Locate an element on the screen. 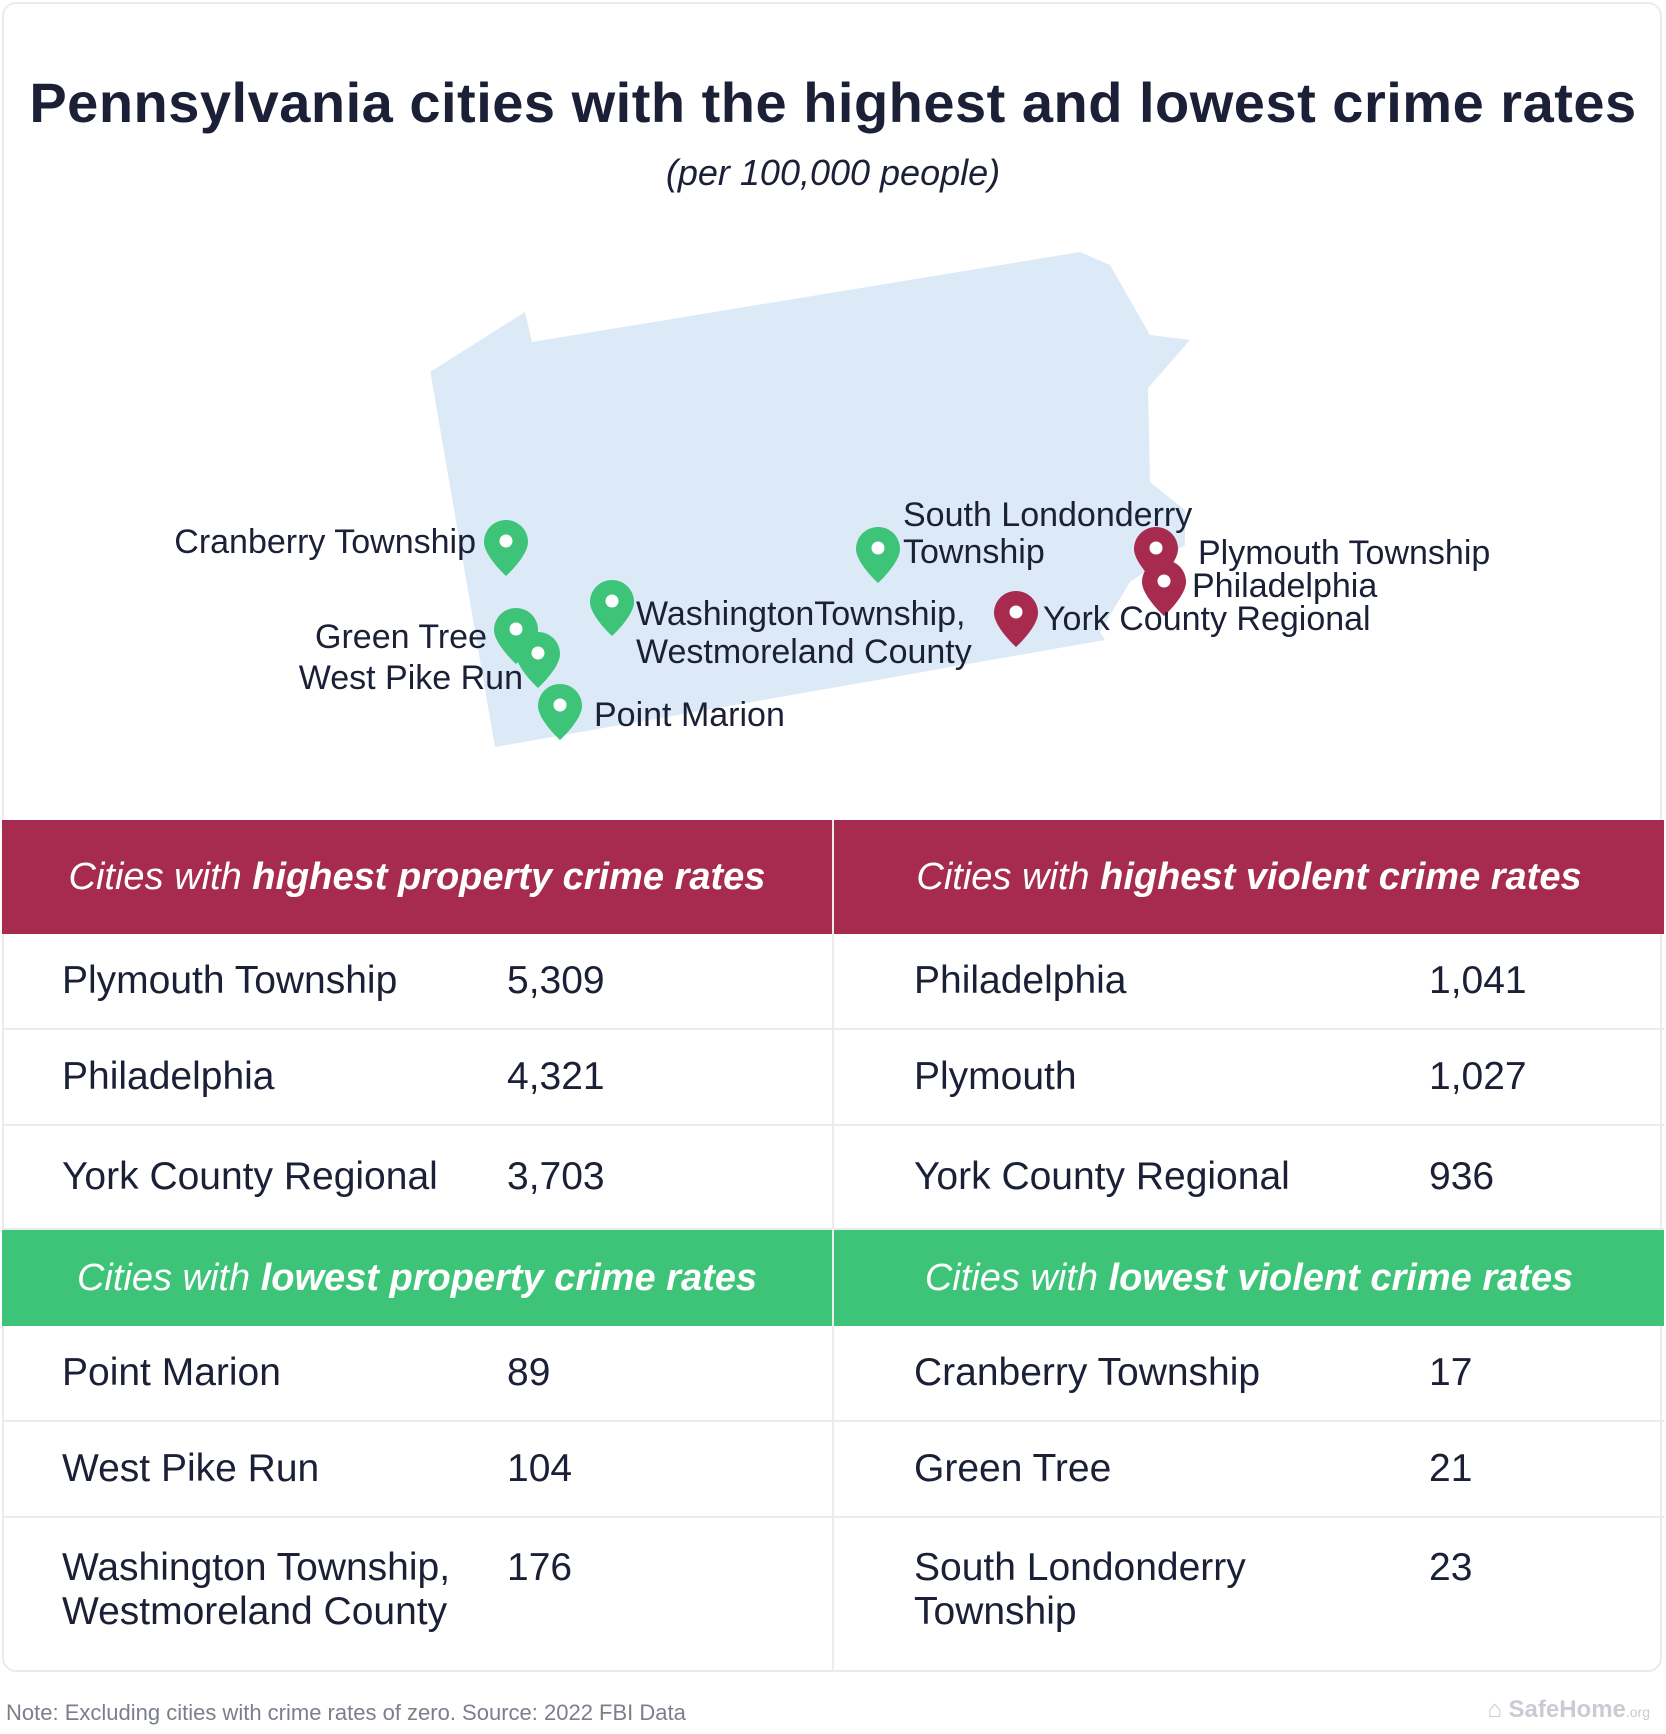  table-row: York County Regional 3,703 is located at coordinates (417, 1178).